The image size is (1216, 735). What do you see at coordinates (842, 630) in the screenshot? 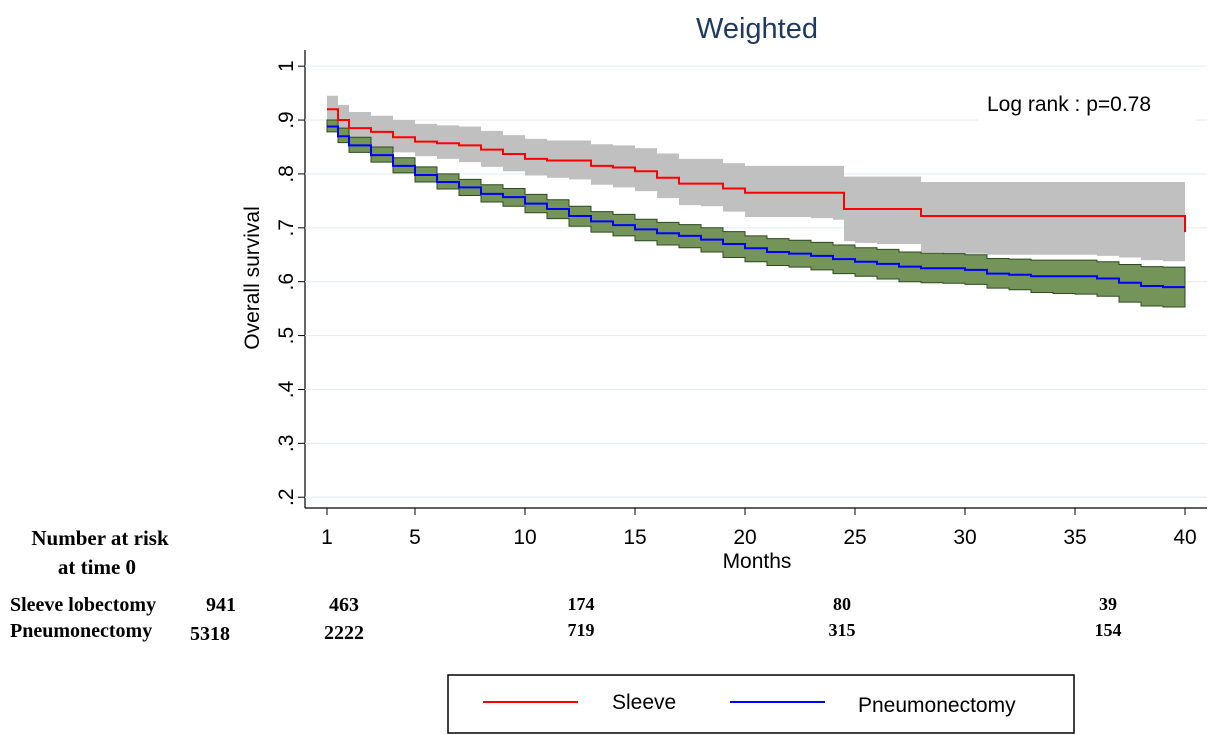
I see `risk-count: 315` at bounding box center [842, 630].